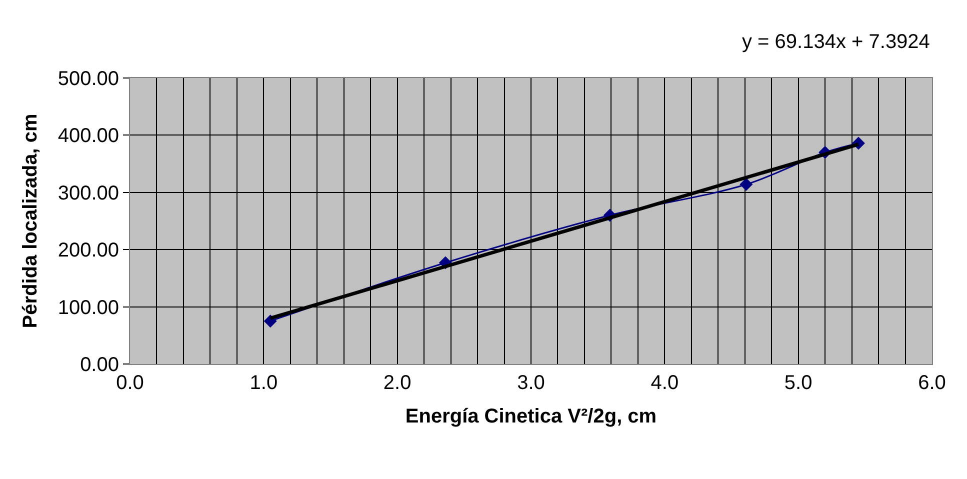 The width and height of the screenshot is (967, 479). What do you see at coordinates (531, 383) in the screenshot?
I see `x-tick-label: 3.0` at bounding box center [531, 383].